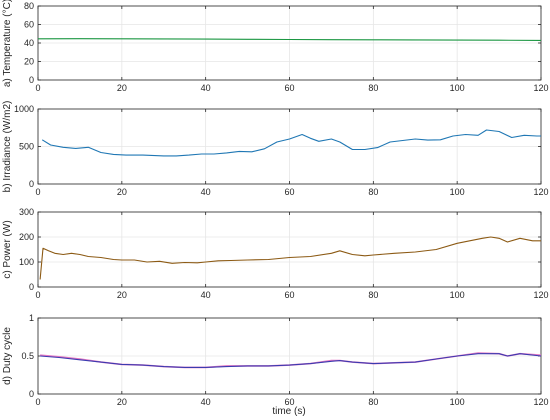 The image size is (550, 420). Describe the element at coordinates (27, 356) in the screenshot. I see `y-tick-label: 0.5` at that location.